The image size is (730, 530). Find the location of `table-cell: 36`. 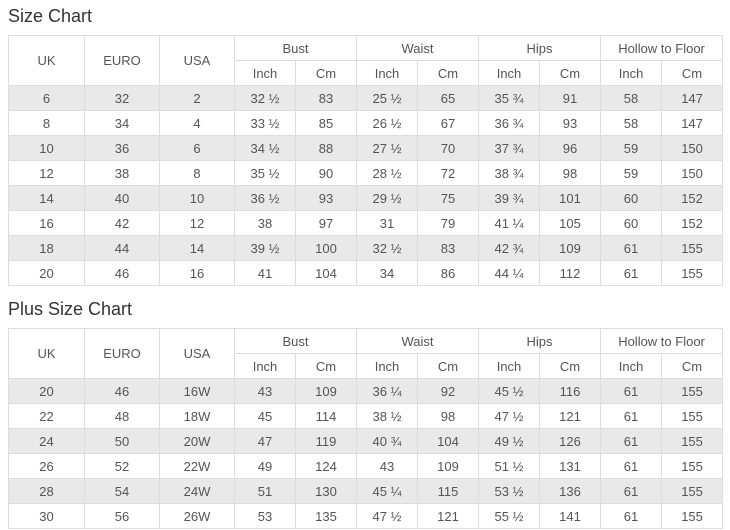

table-cell: 36 is located at coordinates (122, 148).